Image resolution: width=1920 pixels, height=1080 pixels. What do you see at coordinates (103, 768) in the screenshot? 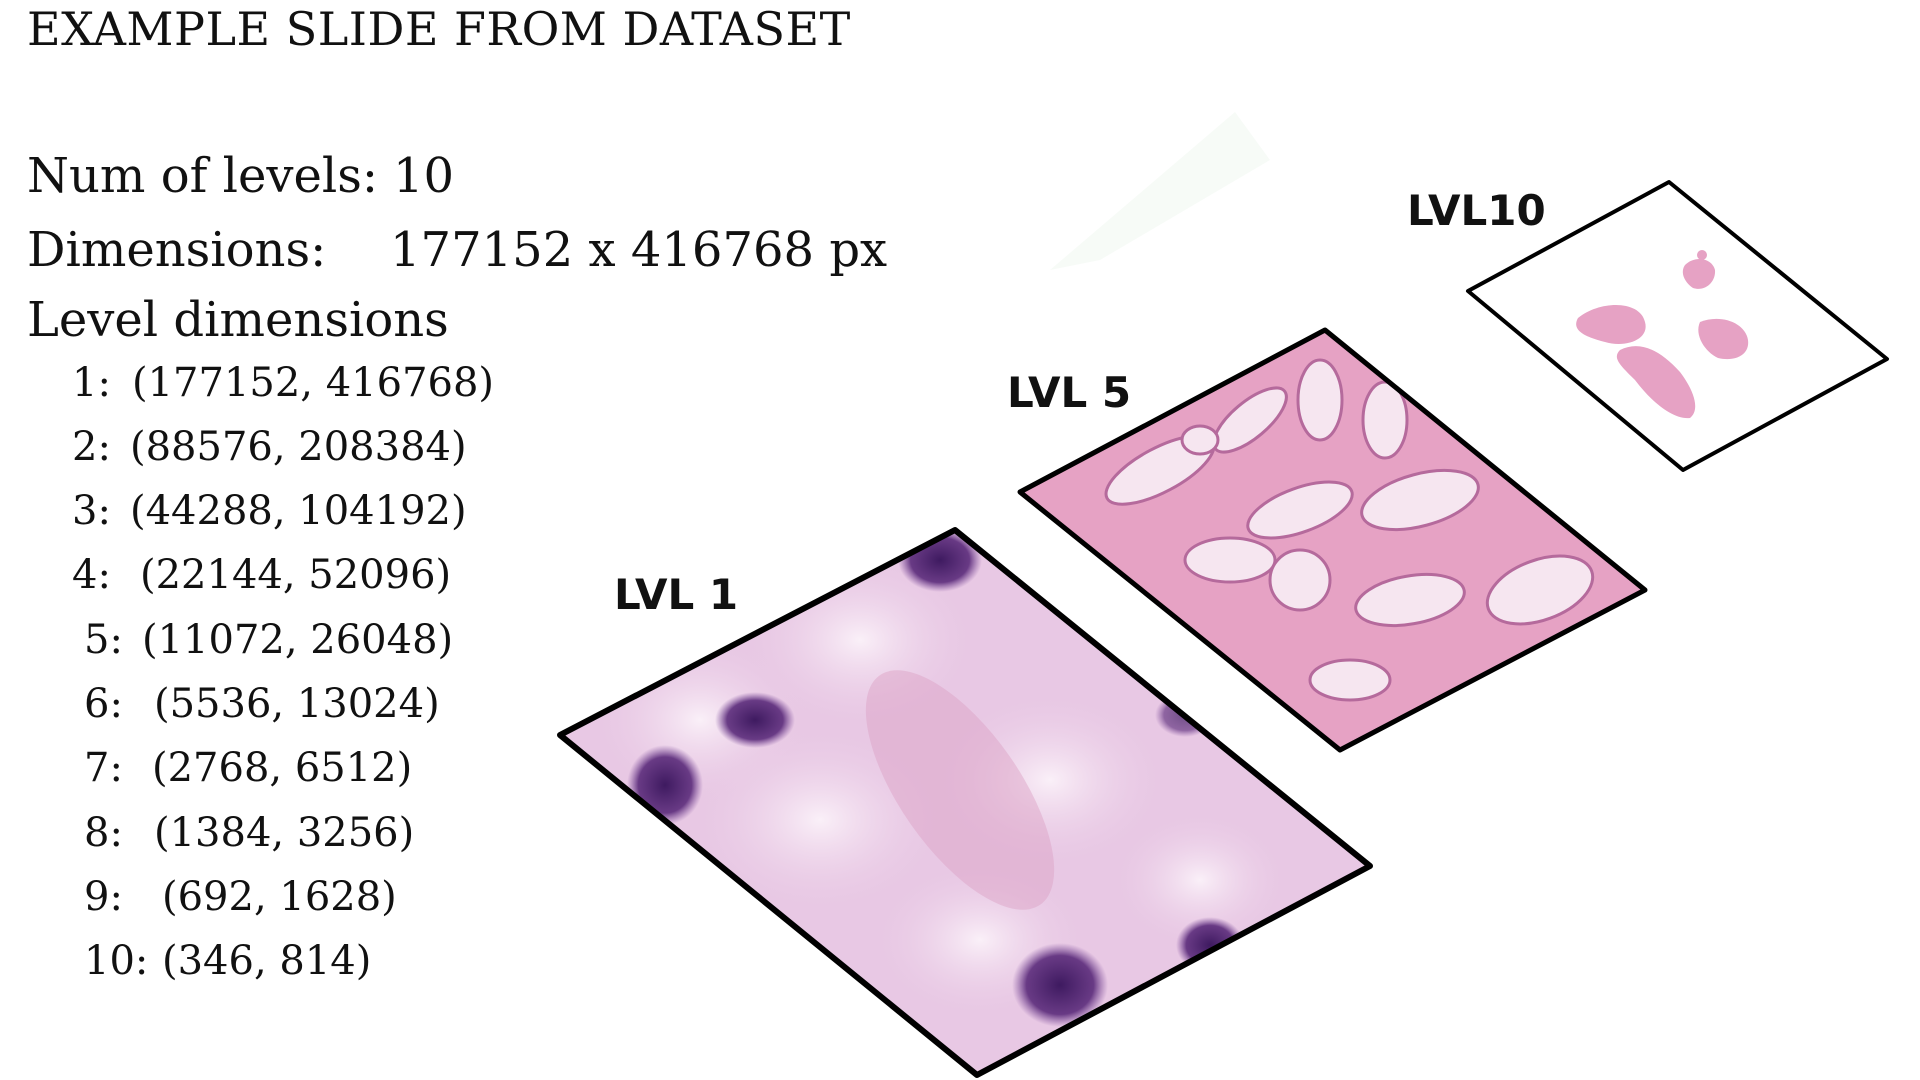
I see `level-number: 7:` at bounding box center [103, 768].